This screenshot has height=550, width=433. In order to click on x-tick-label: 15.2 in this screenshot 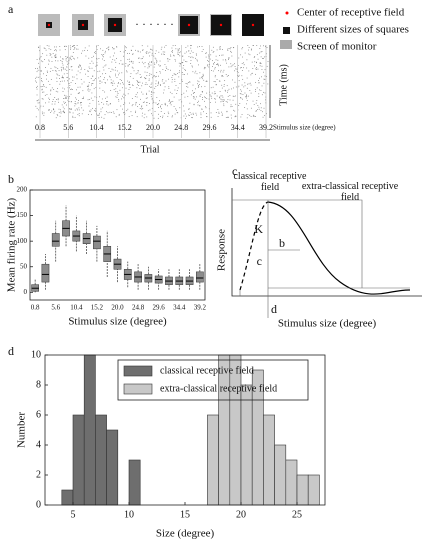, I will do `click(97, 308)`.